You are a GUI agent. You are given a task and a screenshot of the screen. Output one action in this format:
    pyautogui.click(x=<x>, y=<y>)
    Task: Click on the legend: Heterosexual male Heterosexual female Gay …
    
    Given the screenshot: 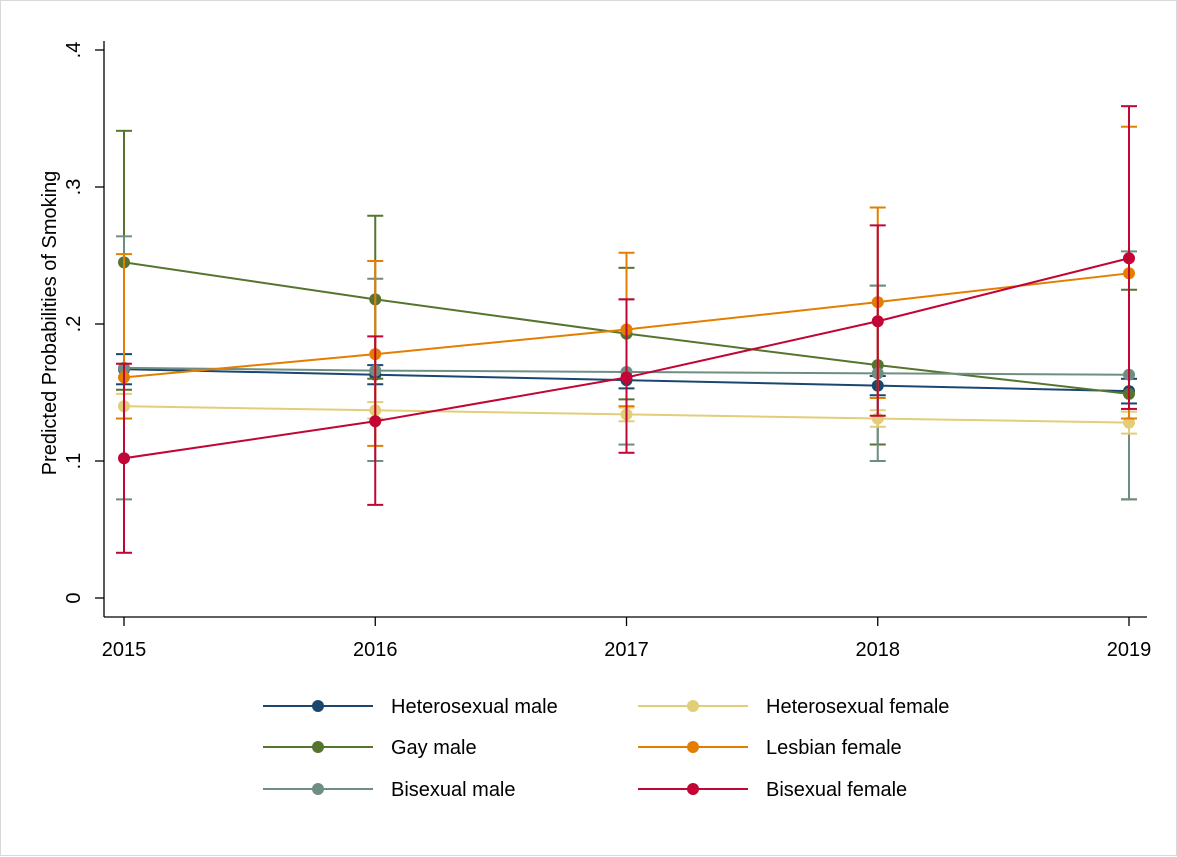 What is the action you would take?
    pyautogui.click(x=606, y=748)
    